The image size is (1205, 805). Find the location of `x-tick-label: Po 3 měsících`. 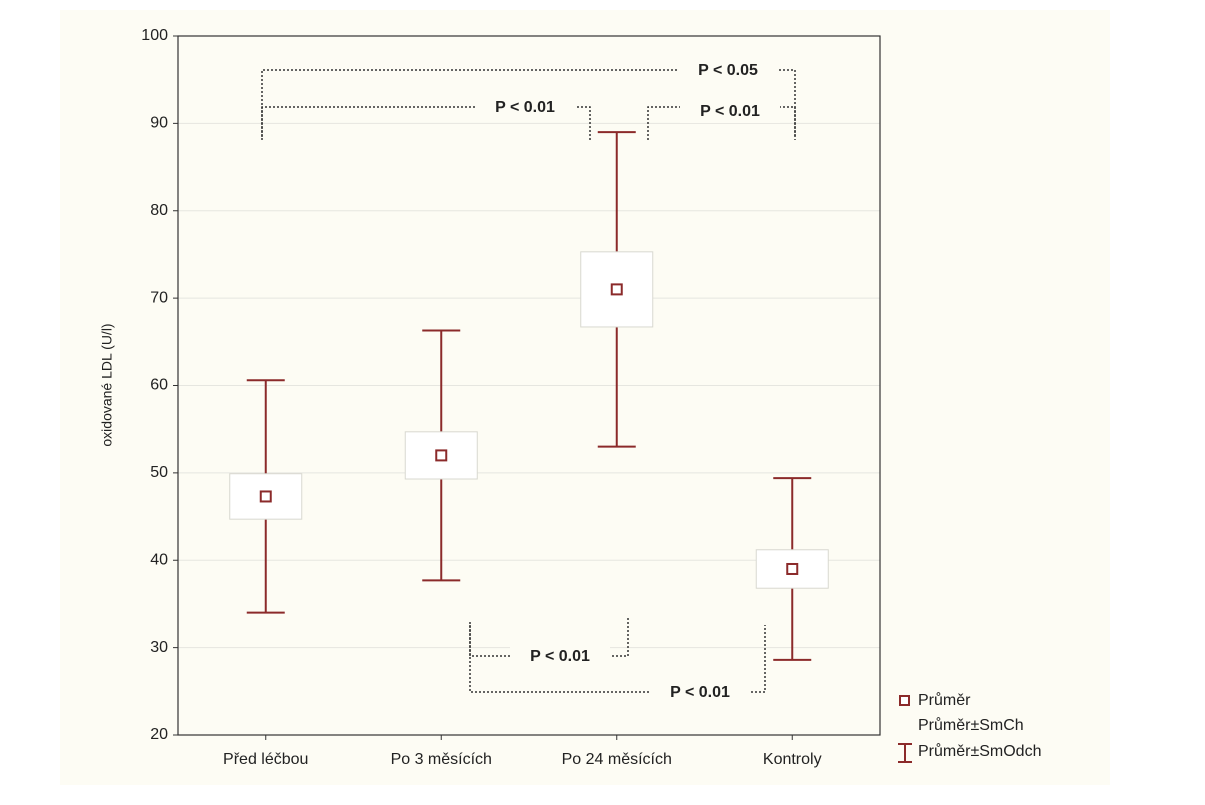

x-tick-label: Po 3 měsících is located at coordinates (441, 759).